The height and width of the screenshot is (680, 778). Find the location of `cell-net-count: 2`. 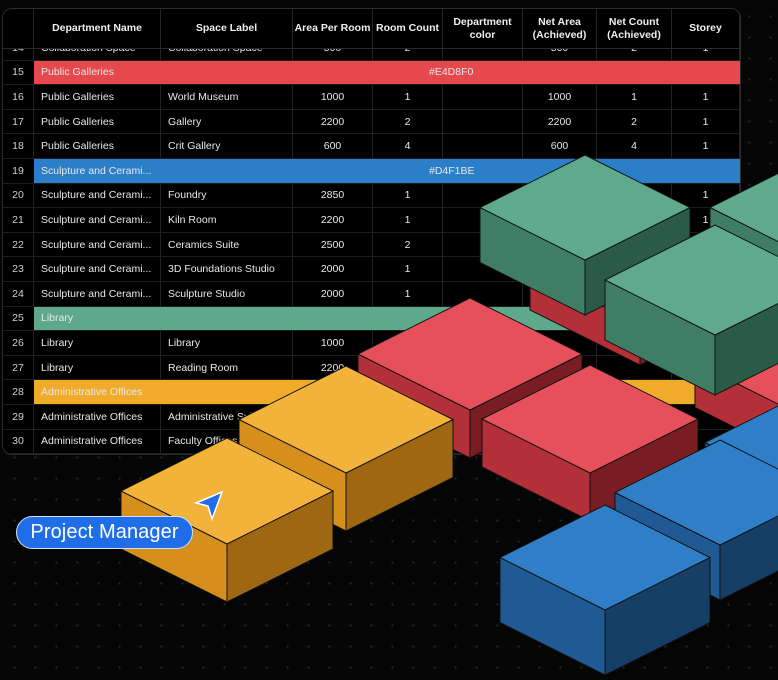

cell-net-count: 2 is located at coordinates (634, 121).